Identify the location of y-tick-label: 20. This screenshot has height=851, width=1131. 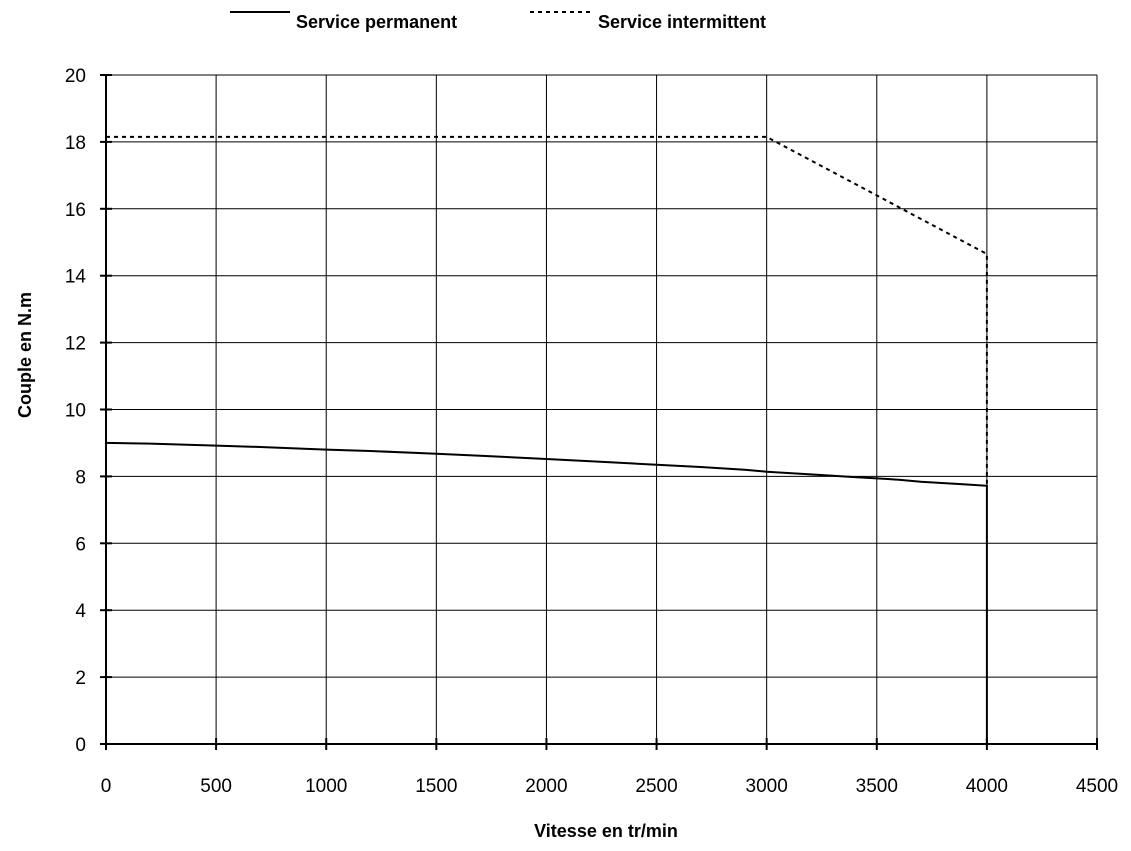
(75, 76).